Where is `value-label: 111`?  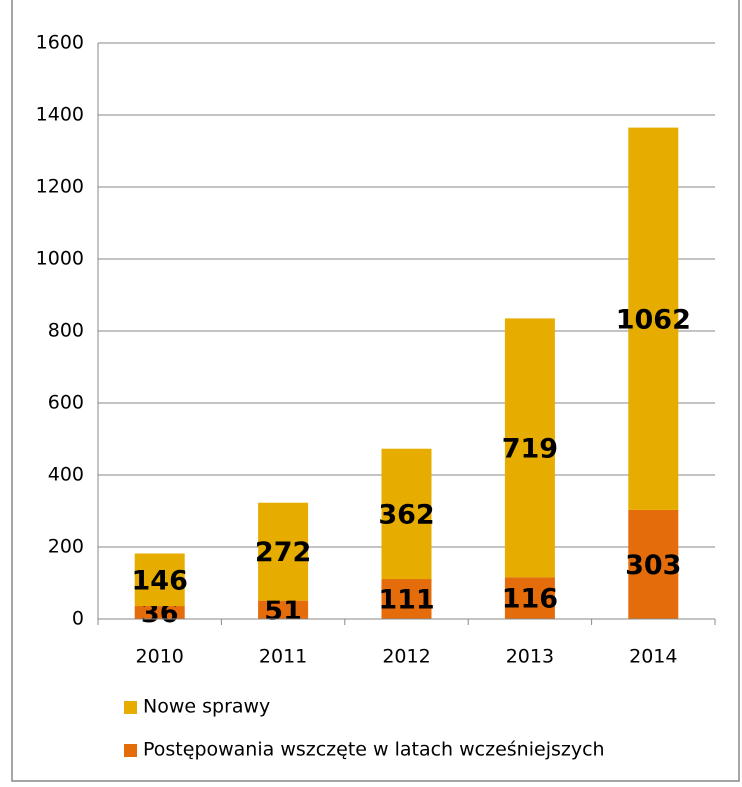
value-label: 111 is located at coordinates (406, 600).